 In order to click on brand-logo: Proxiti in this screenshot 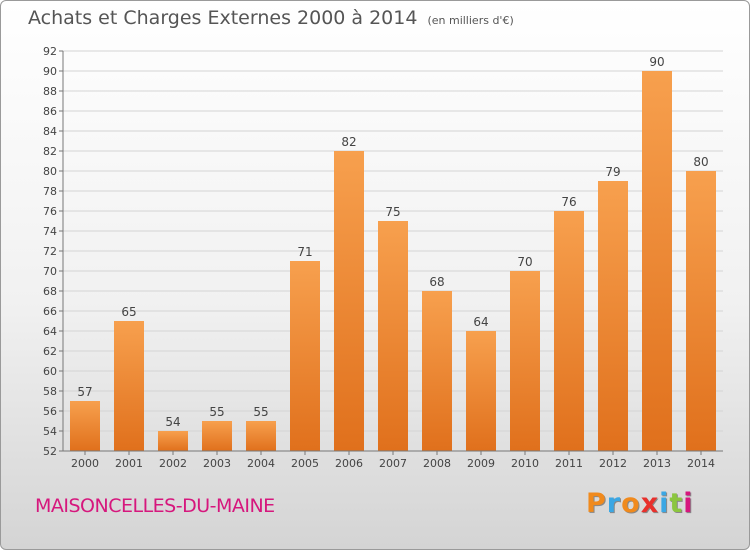, I will do `click(640, 503)`.